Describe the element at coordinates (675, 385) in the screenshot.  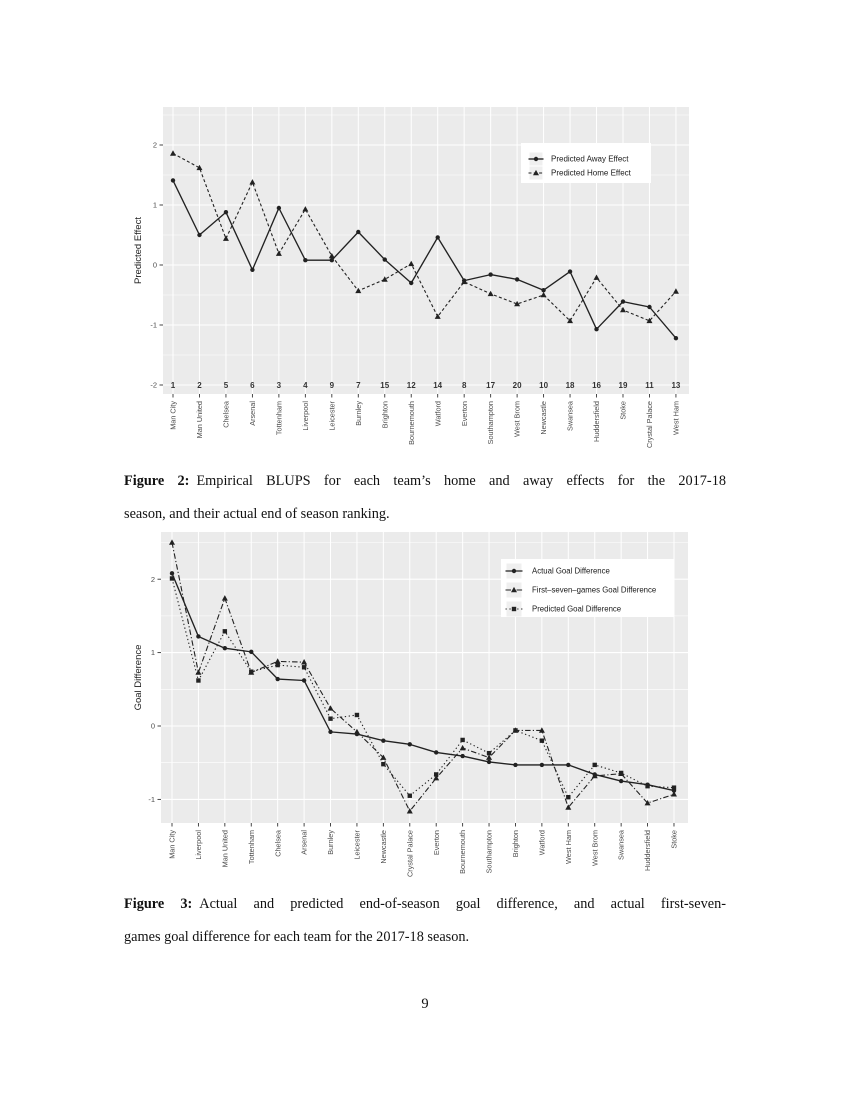
I see `rank-label: 13` at that location.